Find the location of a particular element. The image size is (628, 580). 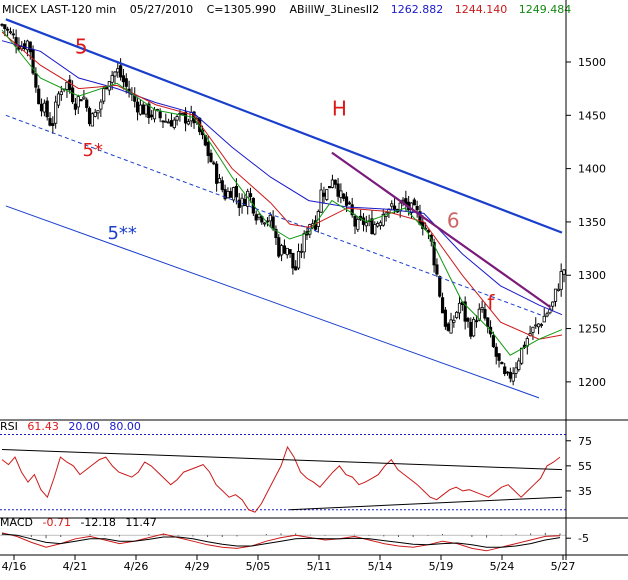

x-tick-label: 4/29 is located at coordinates (197, 566).